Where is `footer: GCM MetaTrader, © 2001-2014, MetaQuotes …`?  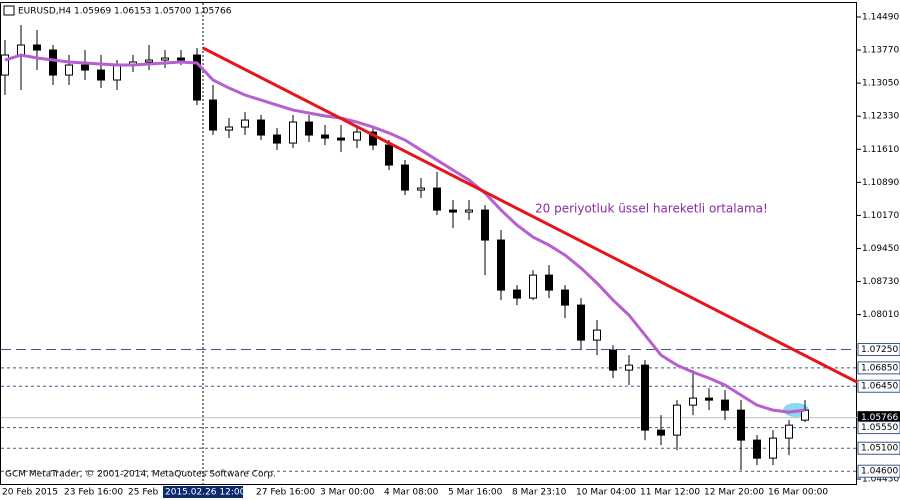
footer: GCM MetaTrader, © 2001-2014, MetaQuotes … is located at coordinates (140, 475).